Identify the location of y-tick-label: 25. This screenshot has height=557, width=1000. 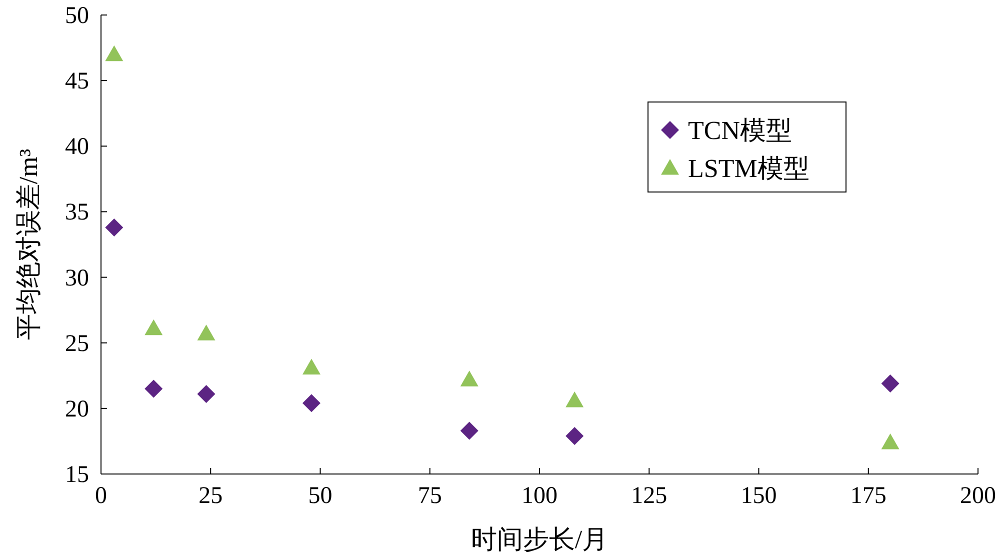
(77, 343).